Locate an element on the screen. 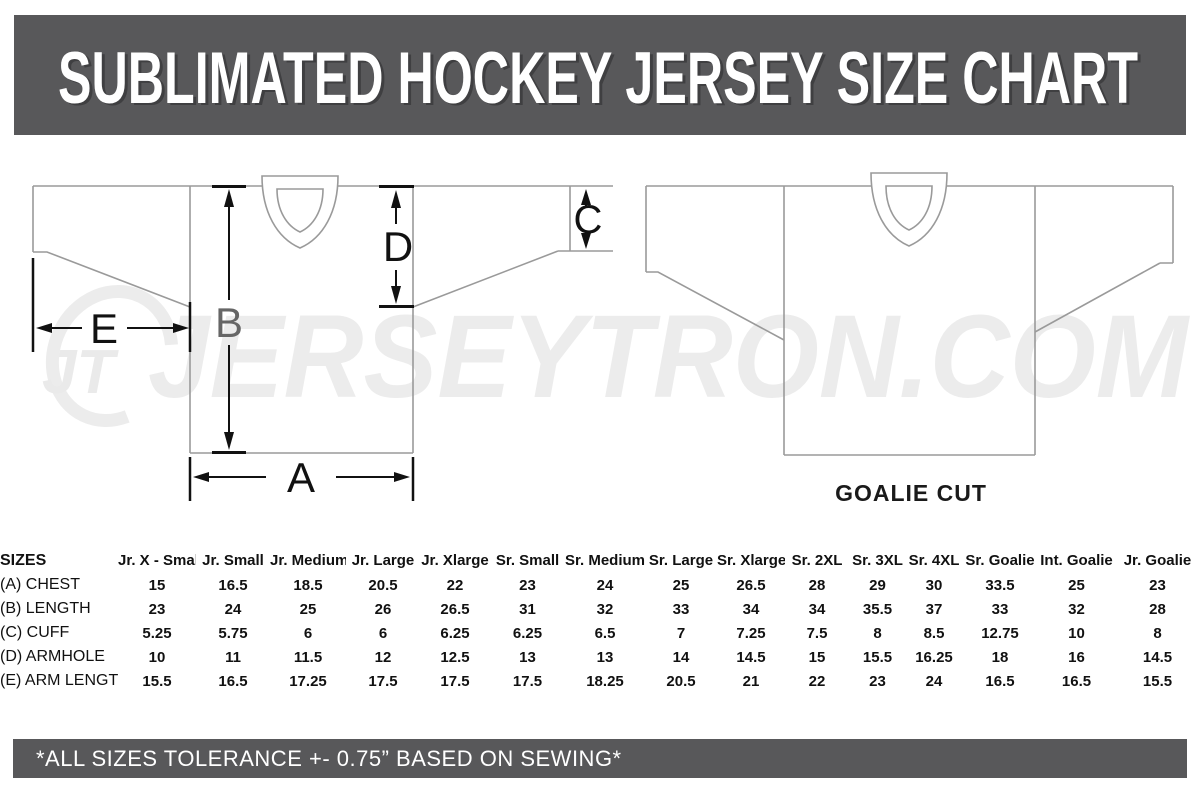 This screenshot has width=1200, height=793. column-header: Sr. Xlarge is located at coordinates (751, 560).